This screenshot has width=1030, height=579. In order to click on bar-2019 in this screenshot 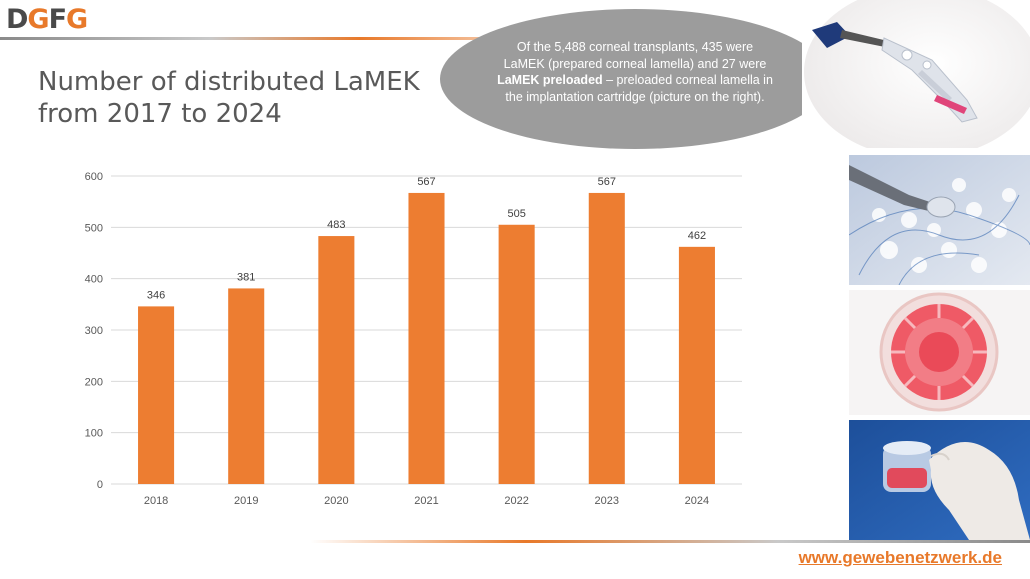, I will do `click(246, 386)`.